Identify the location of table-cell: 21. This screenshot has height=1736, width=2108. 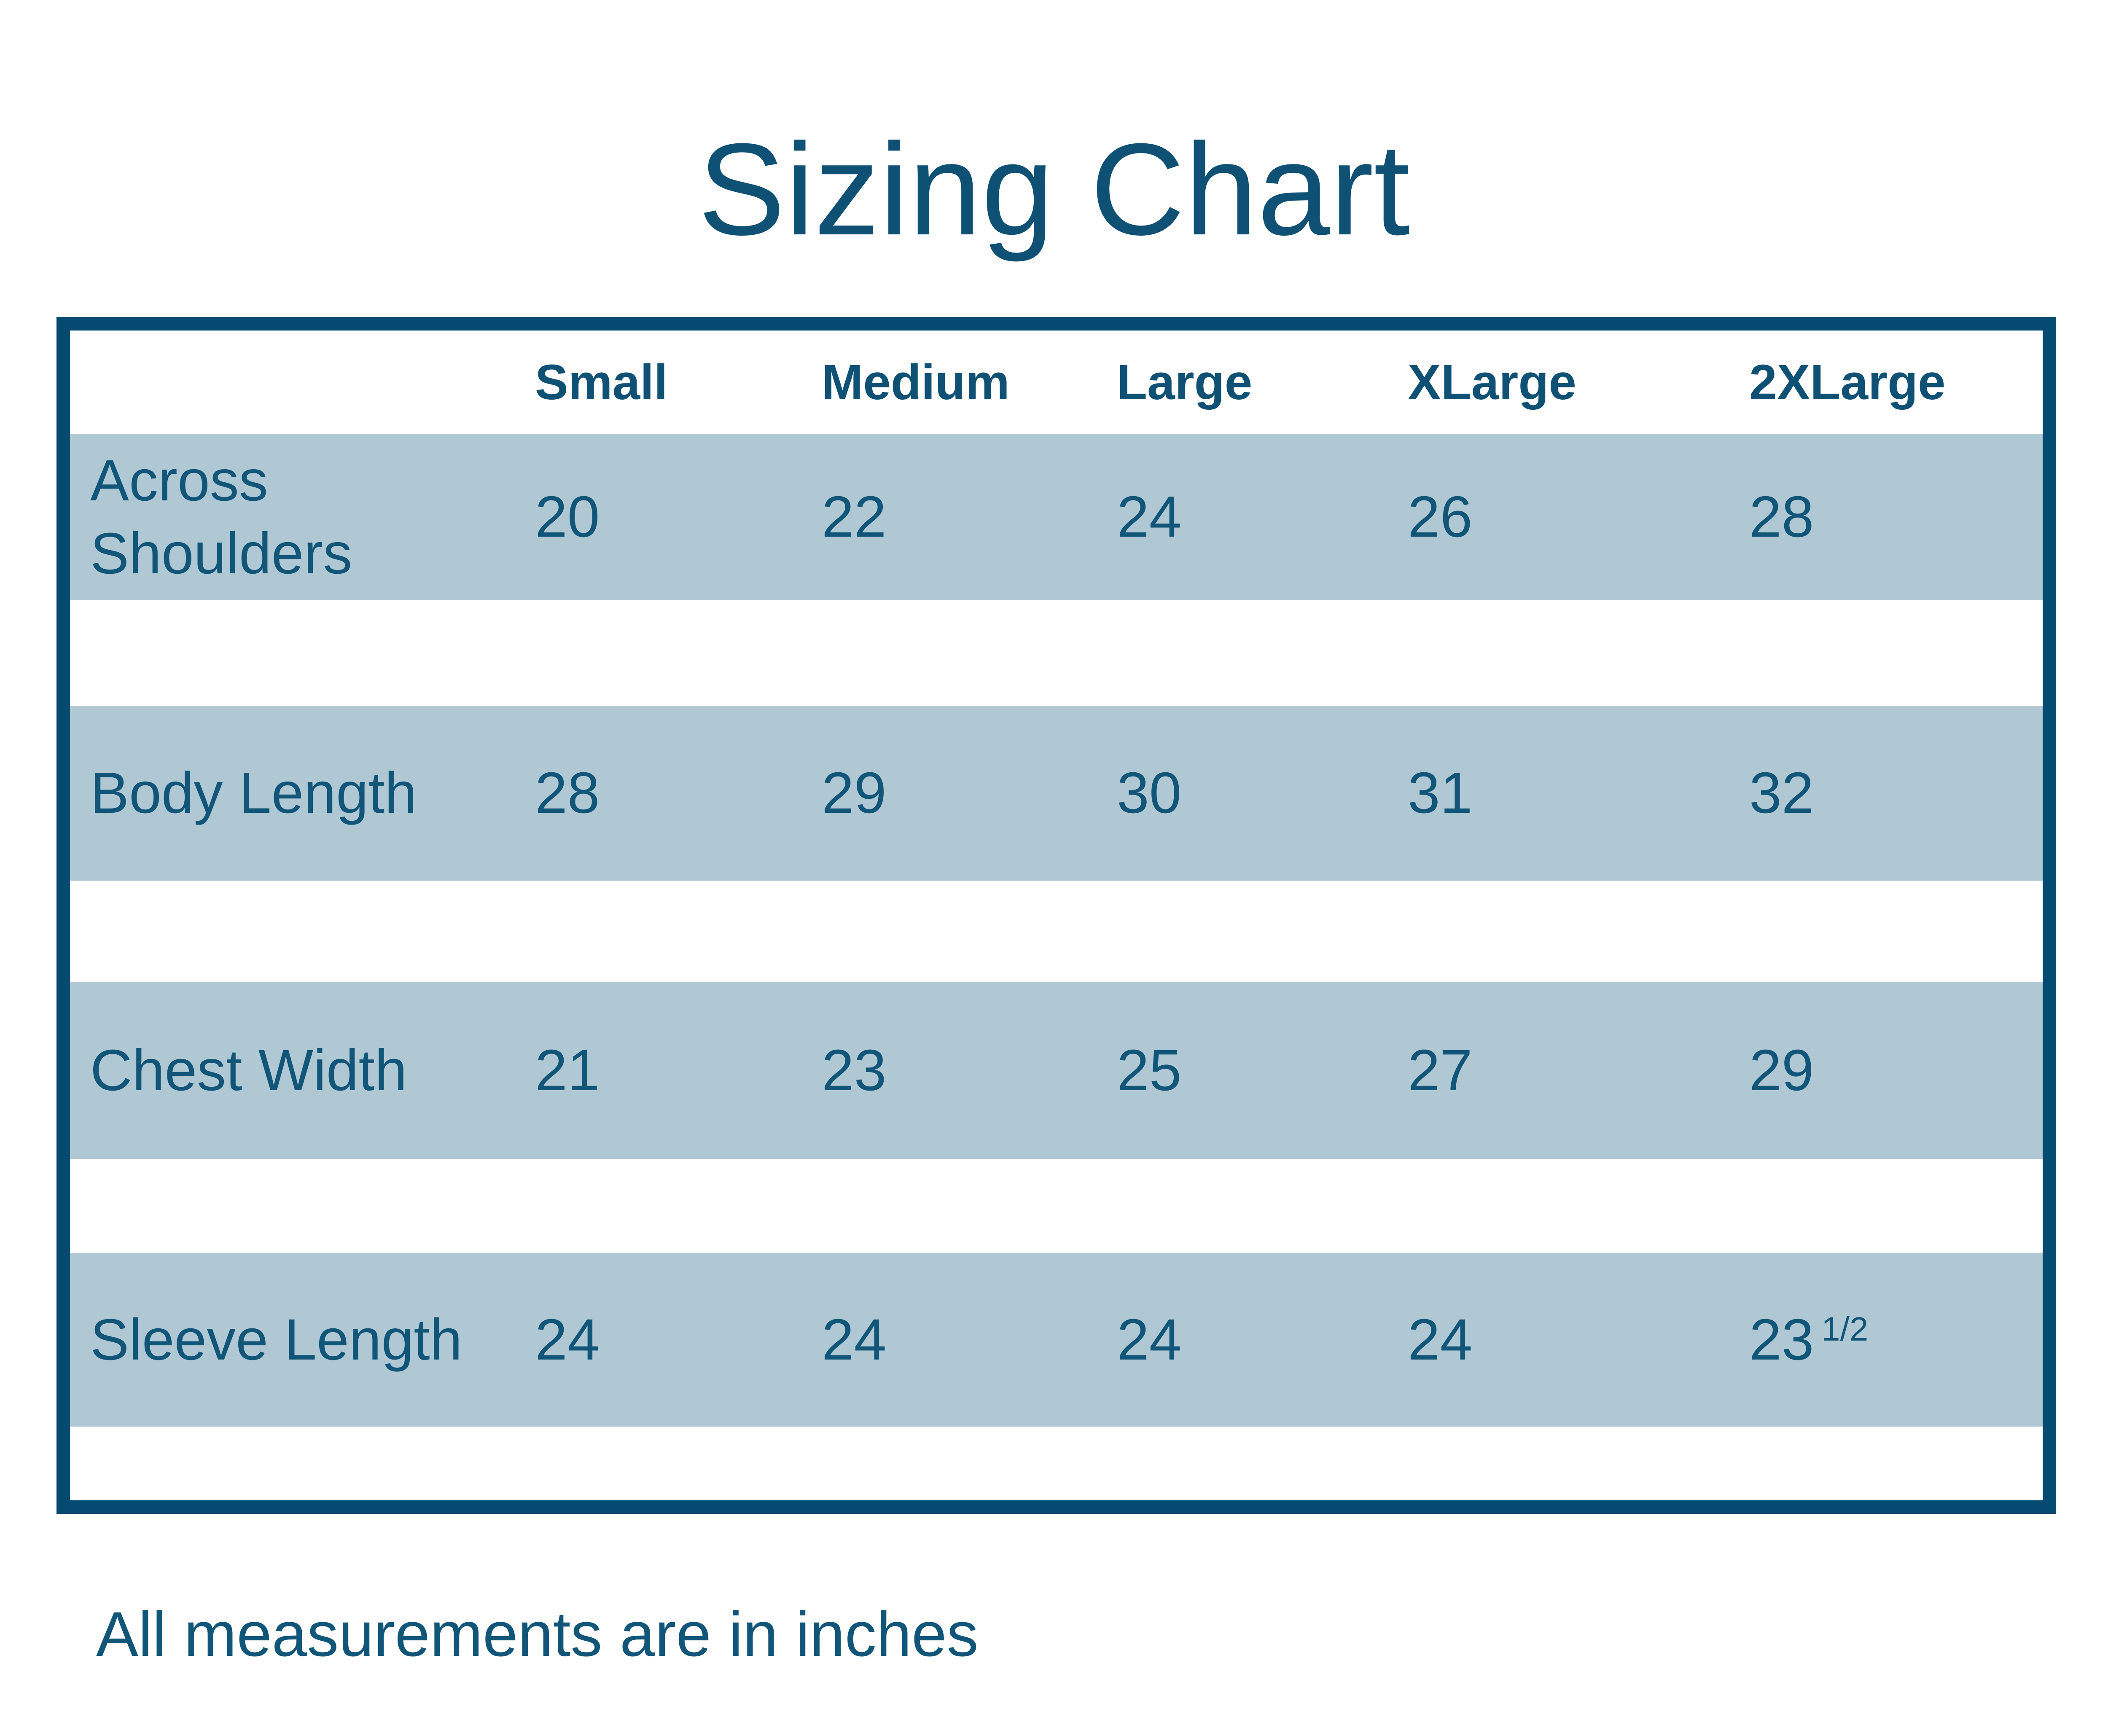
(567, 1070).